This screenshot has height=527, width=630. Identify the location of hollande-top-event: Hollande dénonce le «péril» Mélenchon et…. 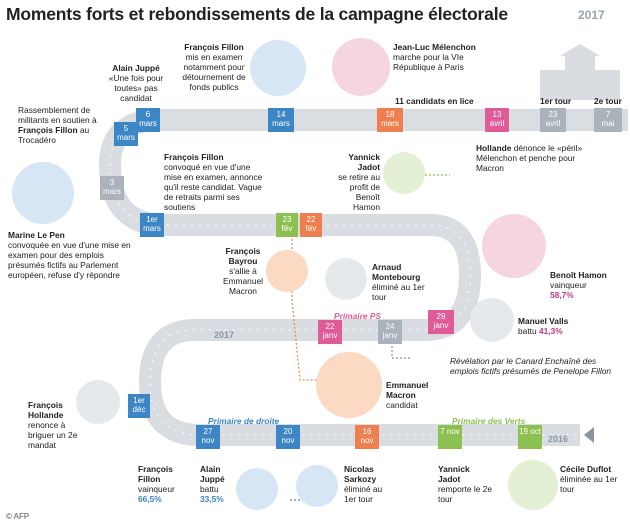
(529, 158).